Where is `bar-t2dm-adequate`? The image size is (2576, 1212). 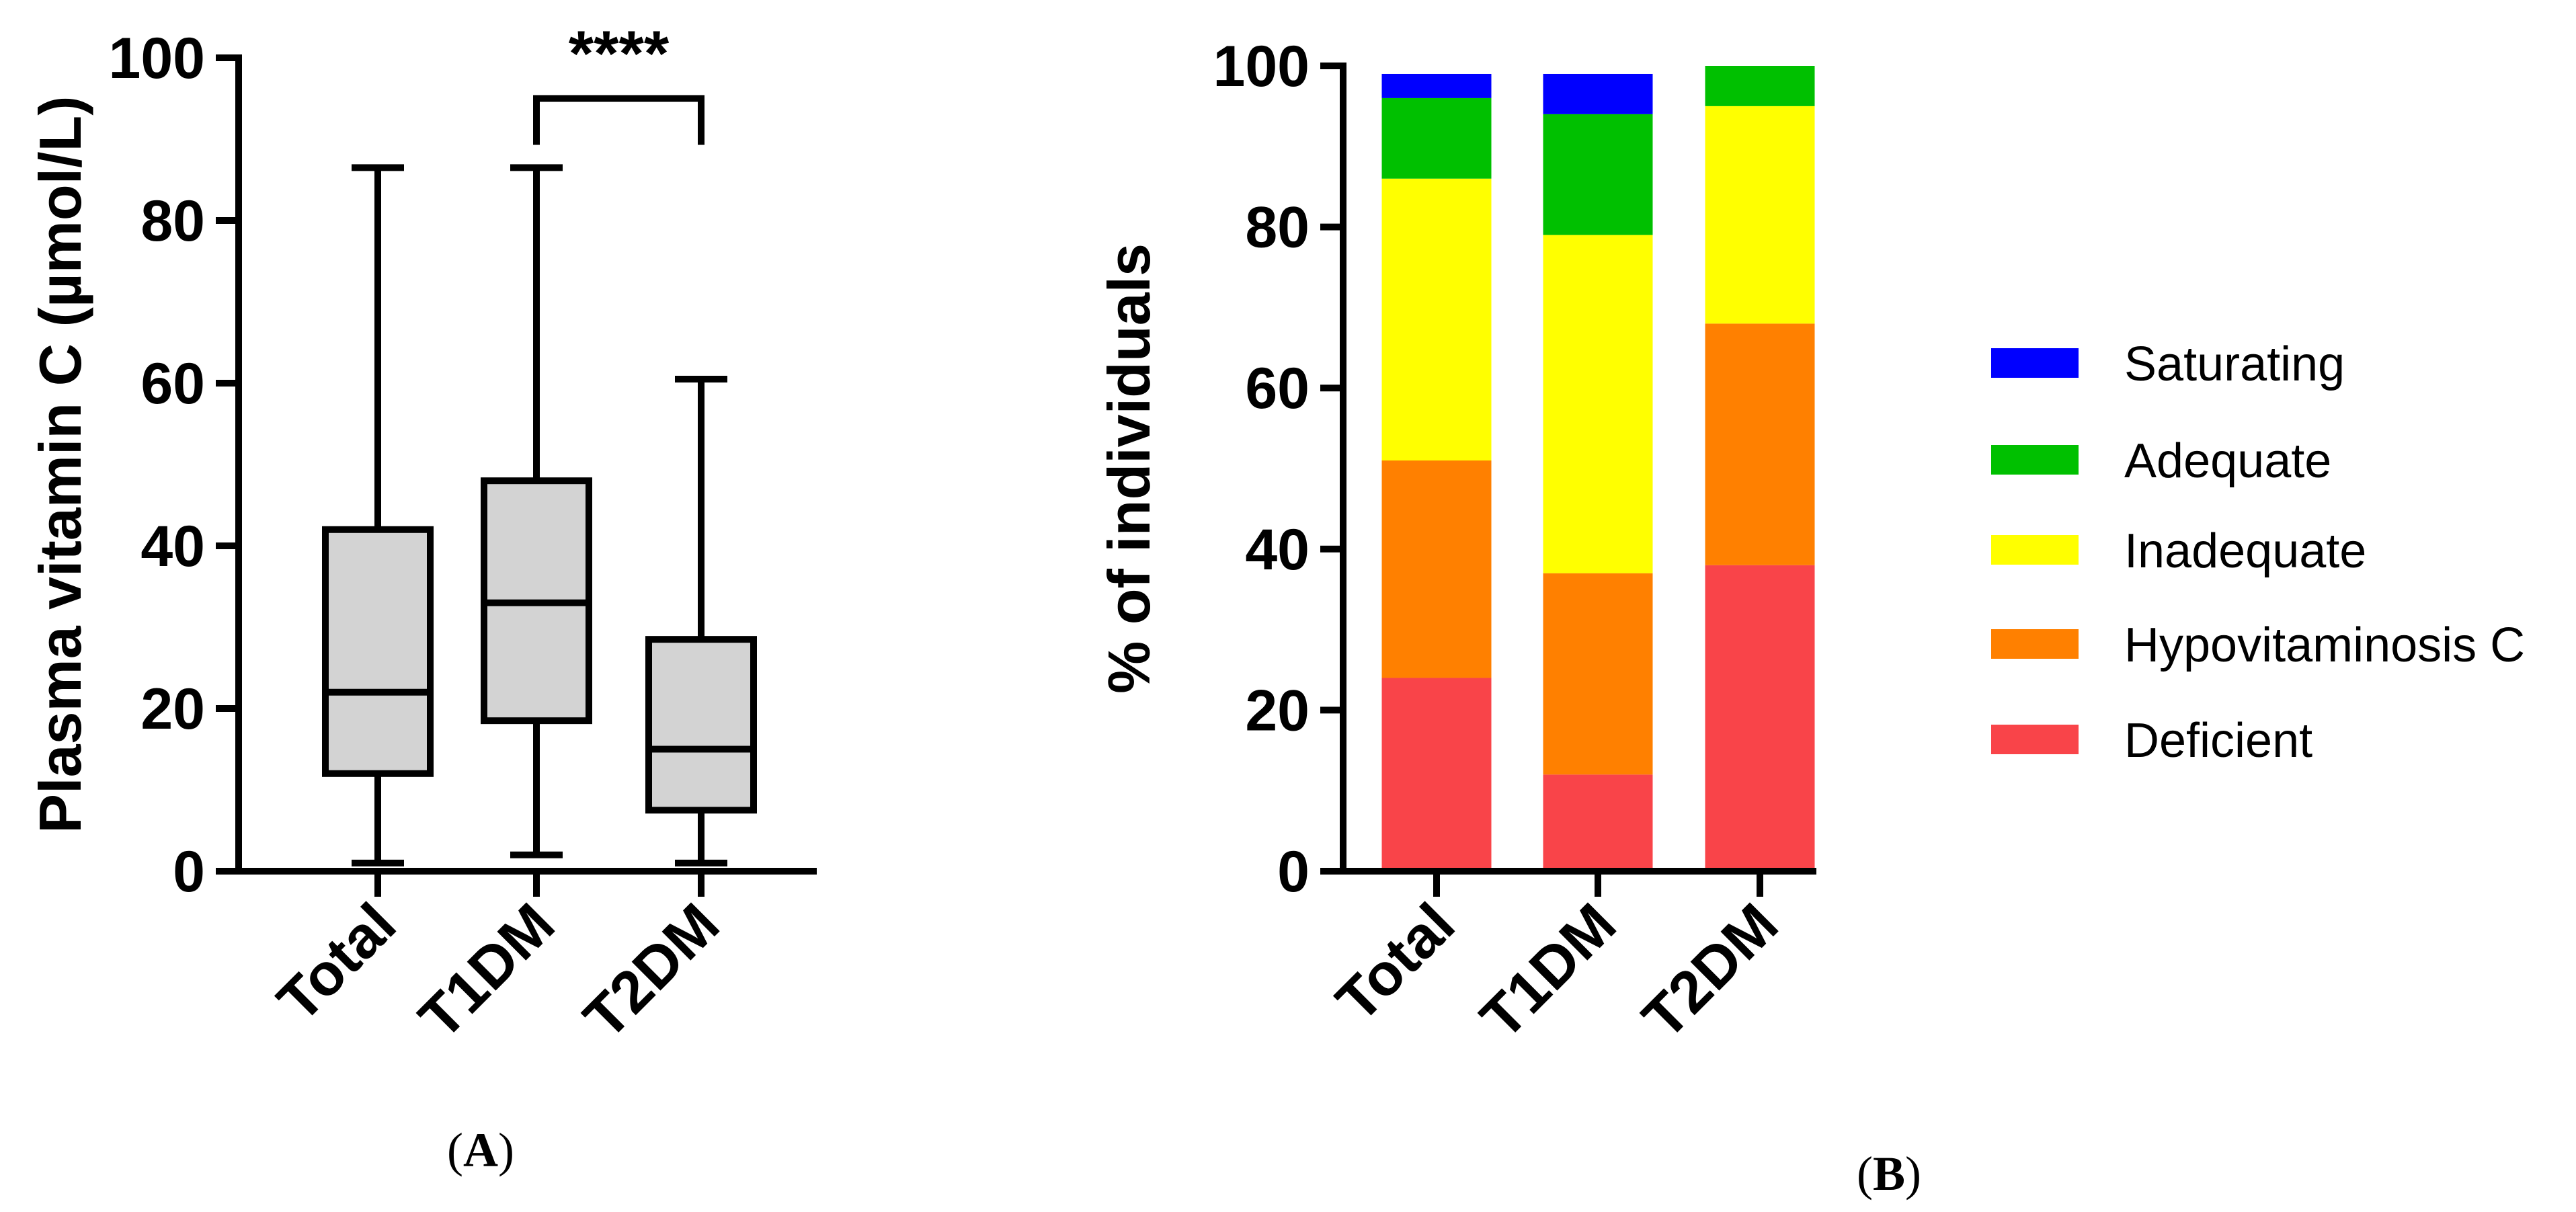
bar-t2dm-adequate is located at coordinates (1760, 86).